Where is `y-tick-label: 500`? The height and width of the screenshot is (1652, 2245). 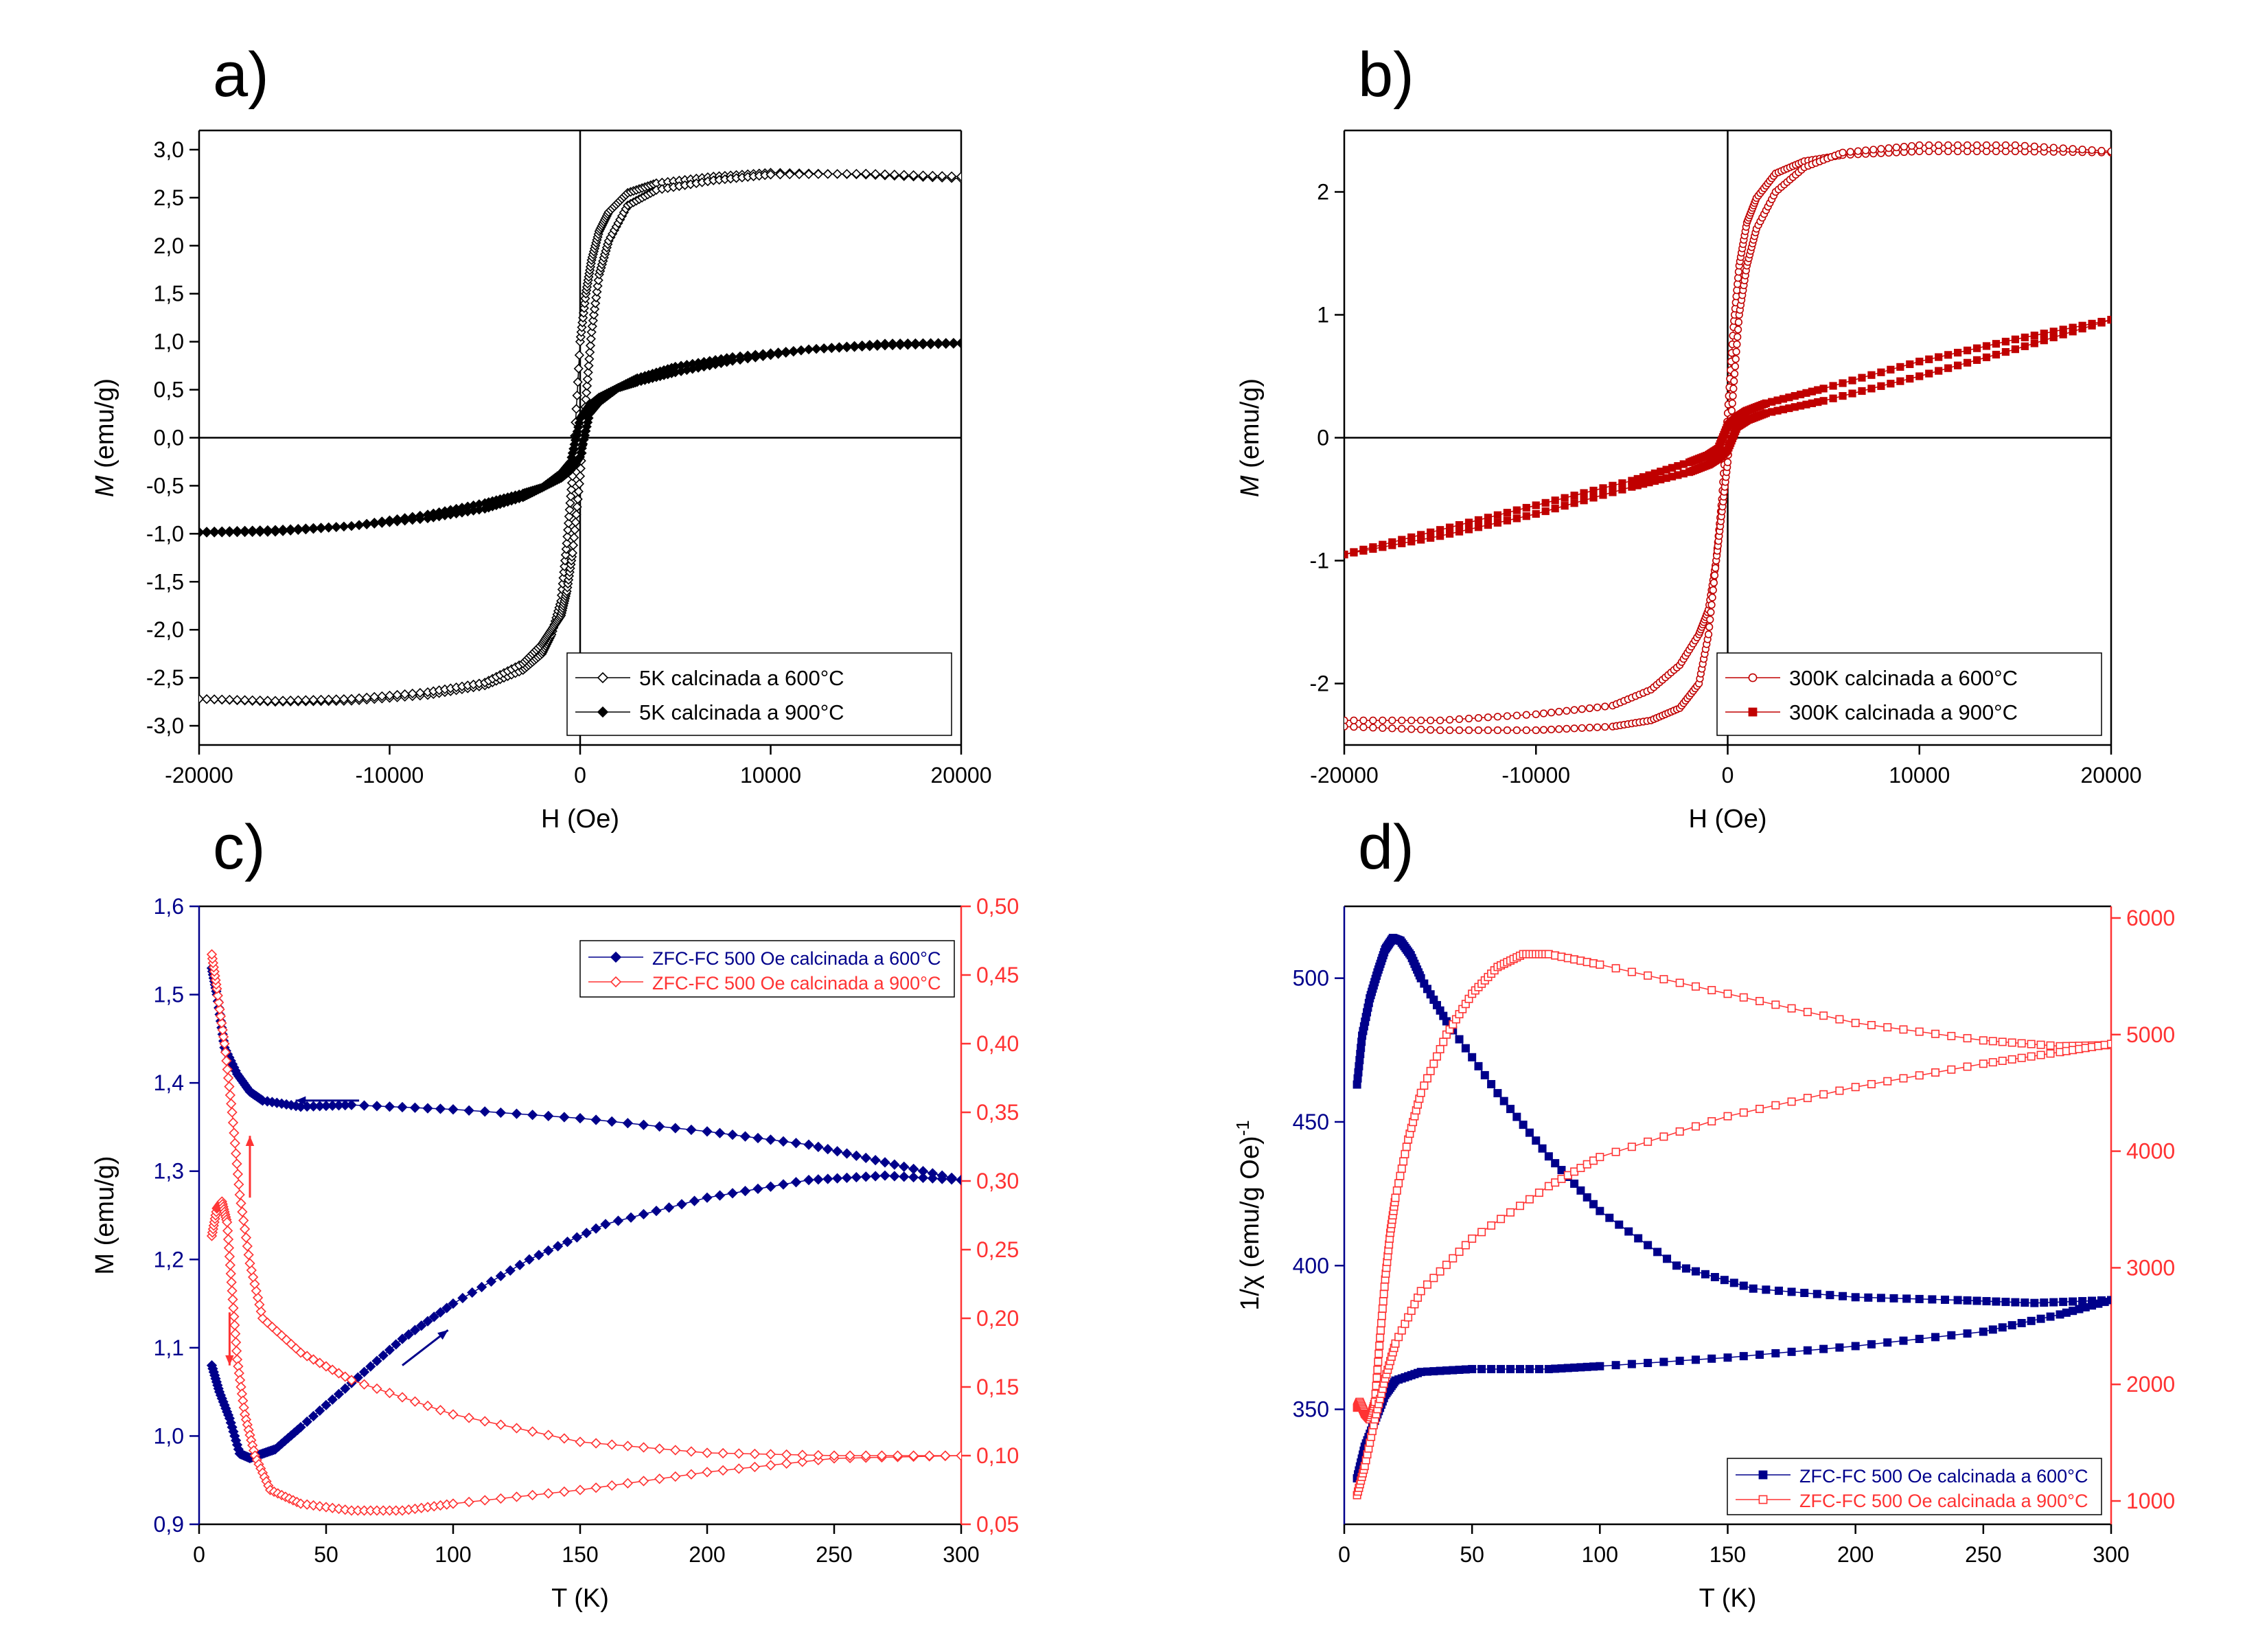 y-tick-label: 500 is located at coordinates (1311, 979).